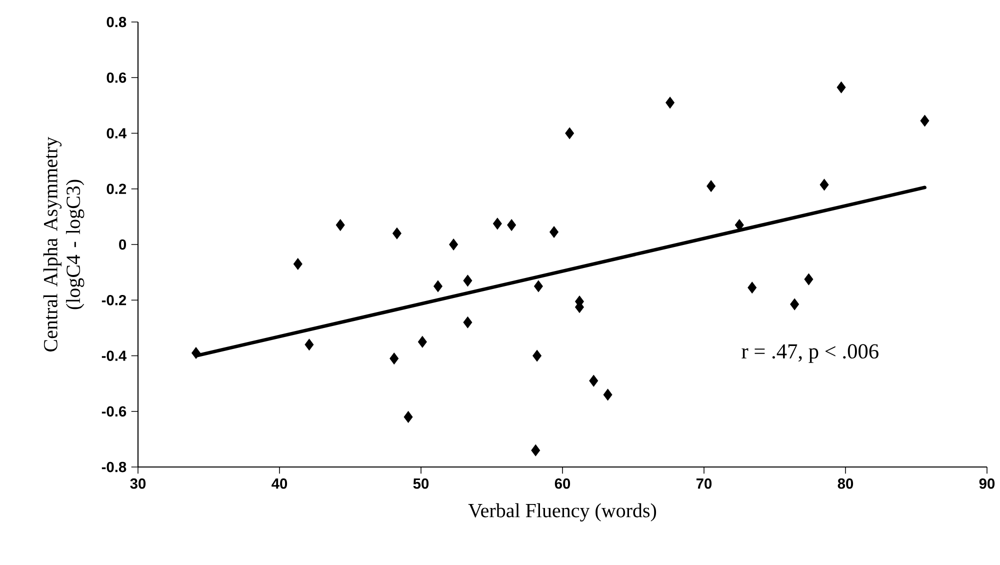 This screenshot has width=1000, height=565. I want to click on y-tick-label: -0.8, so click(114, 467).